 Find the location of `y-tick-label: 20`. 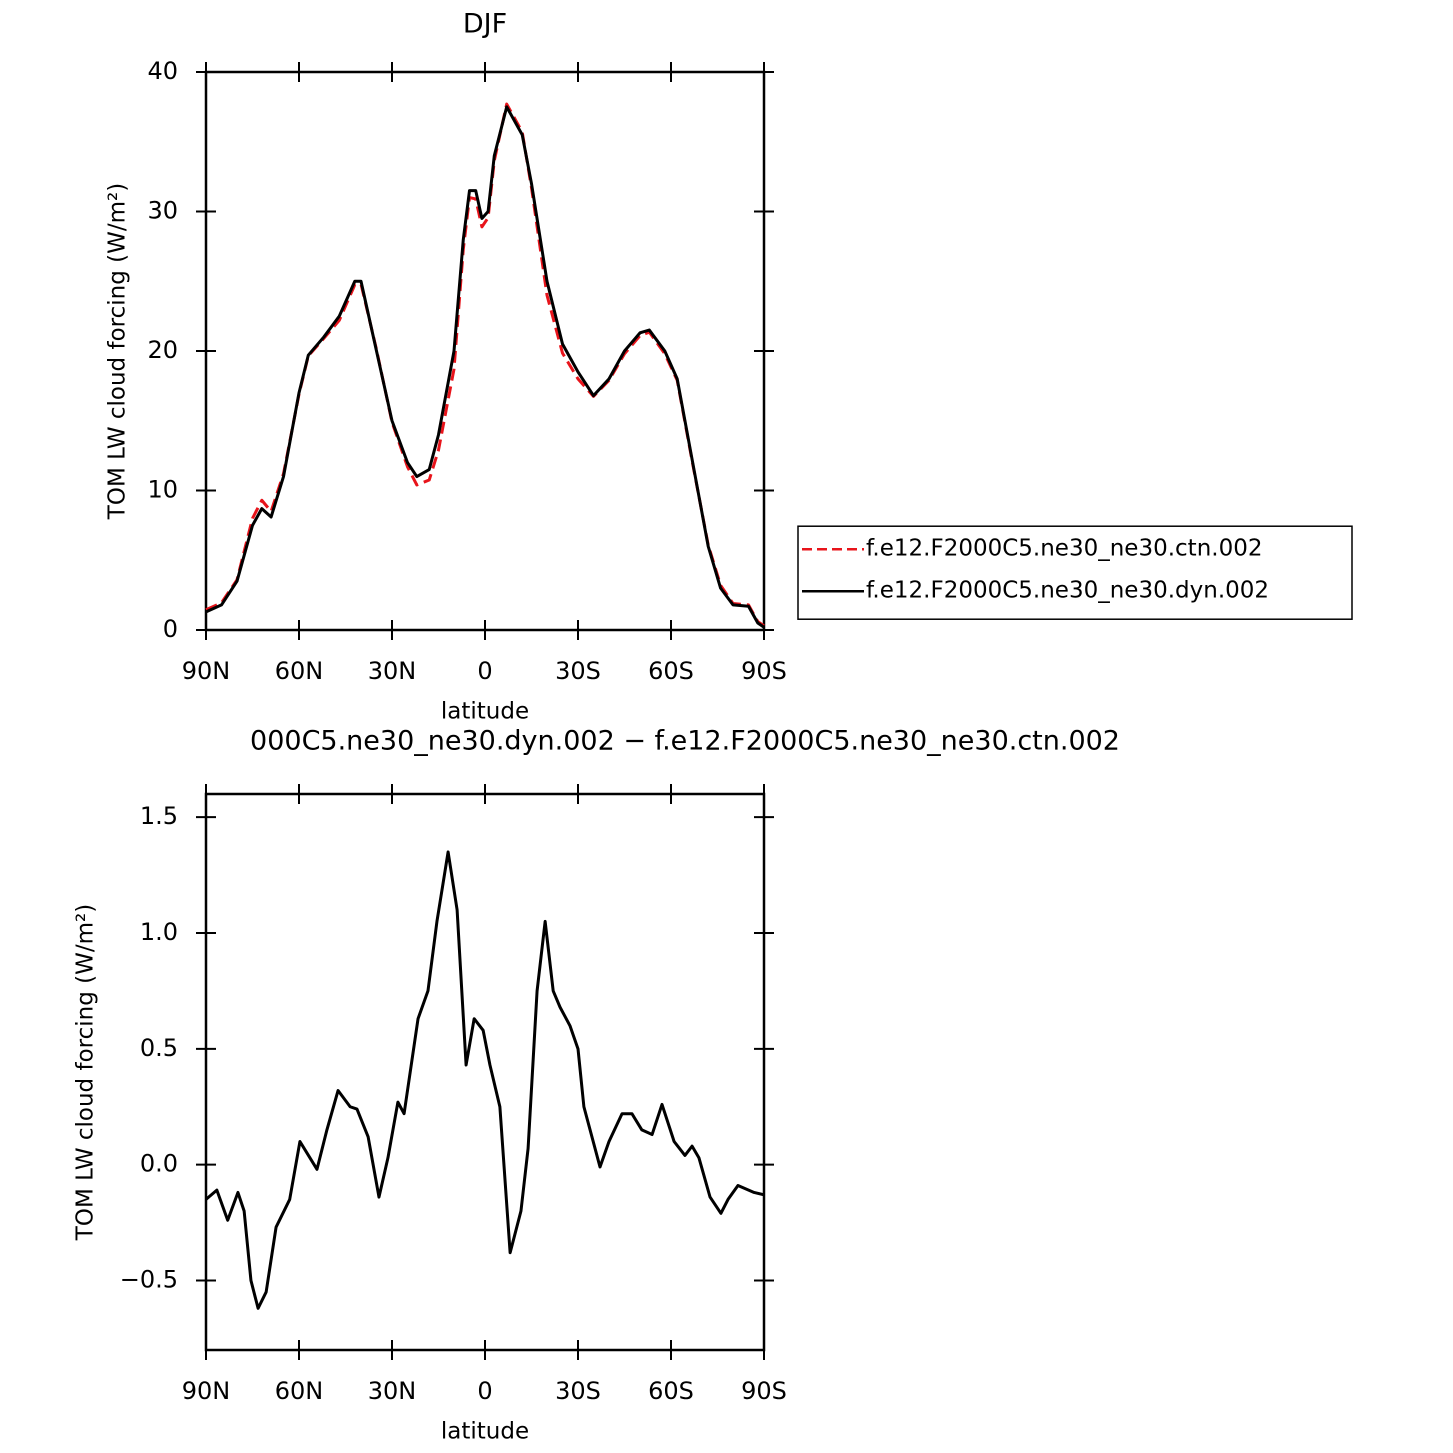

y-tick-label: 20 is located at coordinates (162, 350).